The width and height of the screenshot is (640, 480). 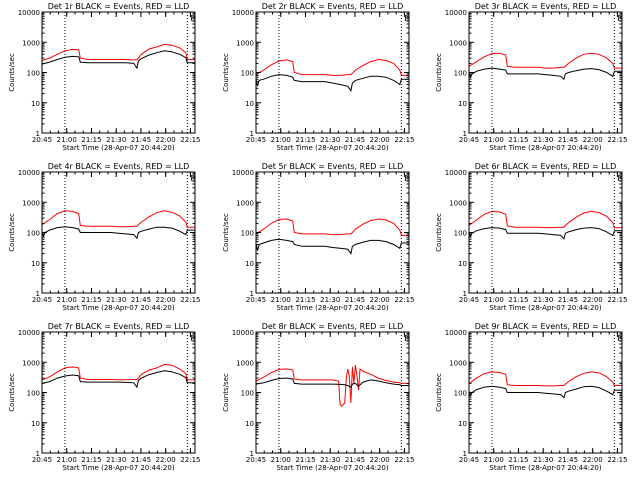 I want to click on panel-title: Det 1r BLACK = Events, RED = LLD, so click(x=119, y=6).